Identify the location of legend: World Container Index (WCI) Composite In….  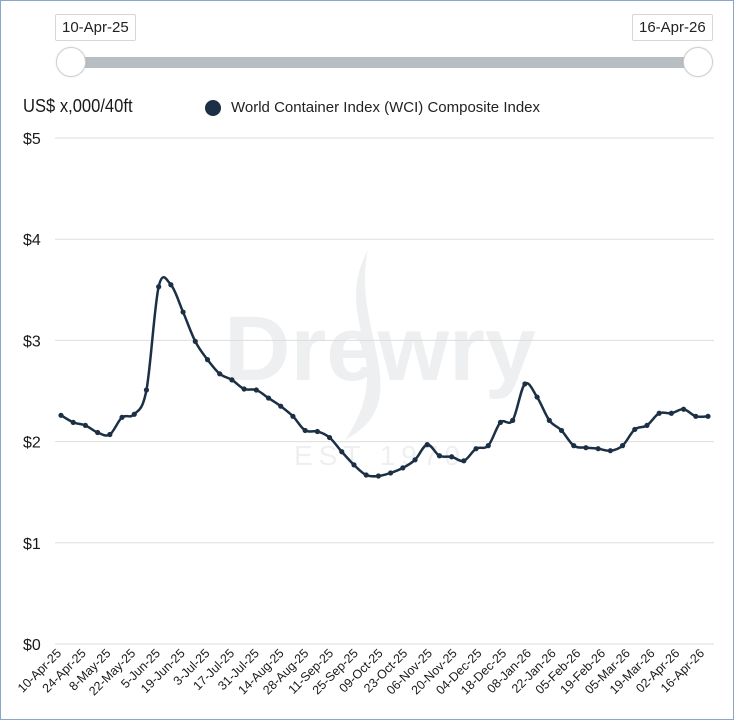
(372, 107).